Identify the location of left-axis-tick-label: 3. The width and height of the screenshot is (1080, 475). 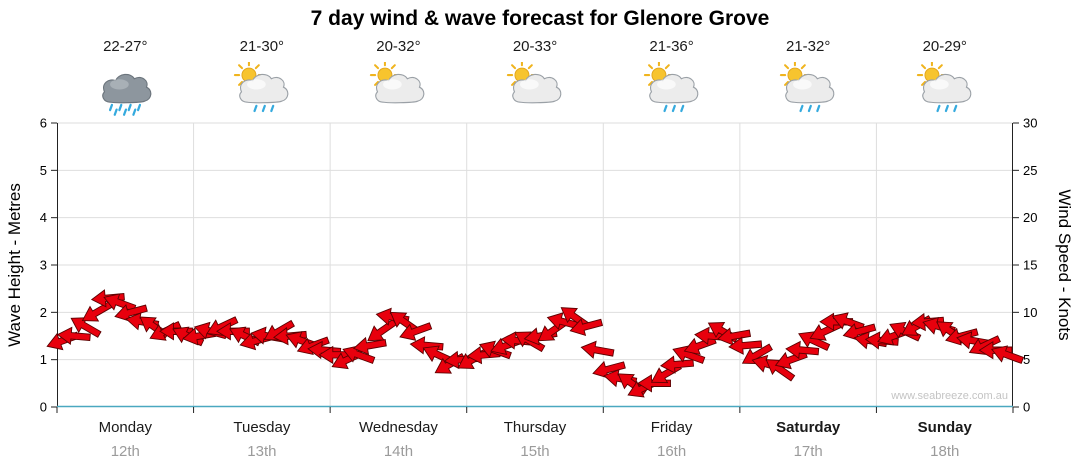
(43, 265).